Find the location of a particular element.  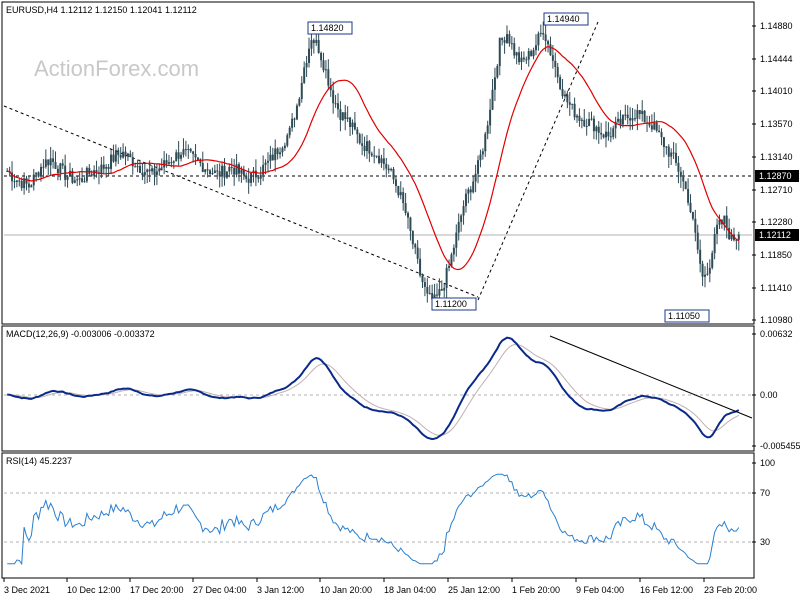

price-tick-label: 1.12280 is located at coordinates (776, 222).